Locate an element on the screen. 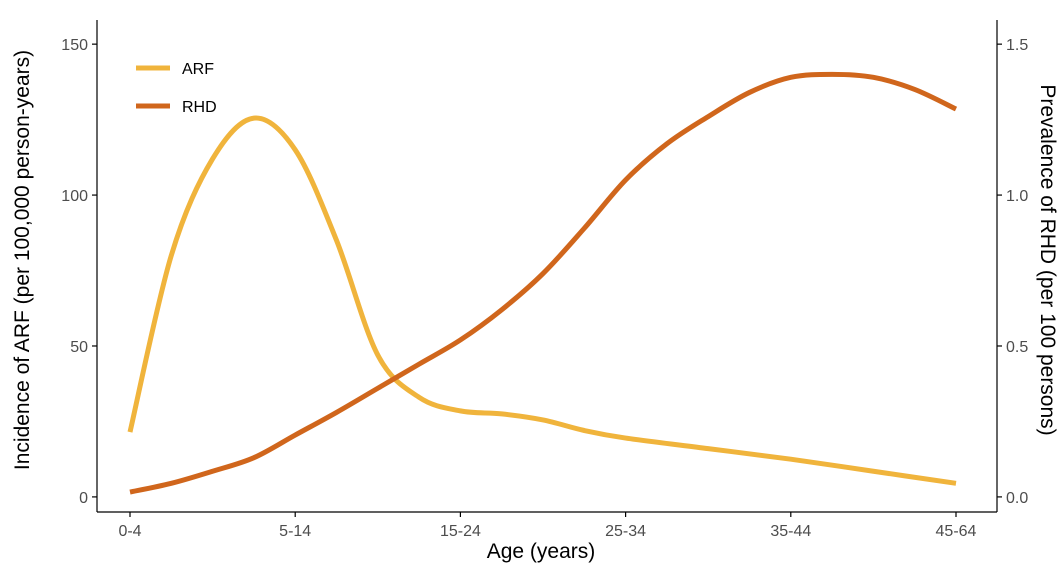 Image resolution: width=1061 pixels, height=565 pixels. y-left-tick-label: 150 is located at coordinates (74, 45).